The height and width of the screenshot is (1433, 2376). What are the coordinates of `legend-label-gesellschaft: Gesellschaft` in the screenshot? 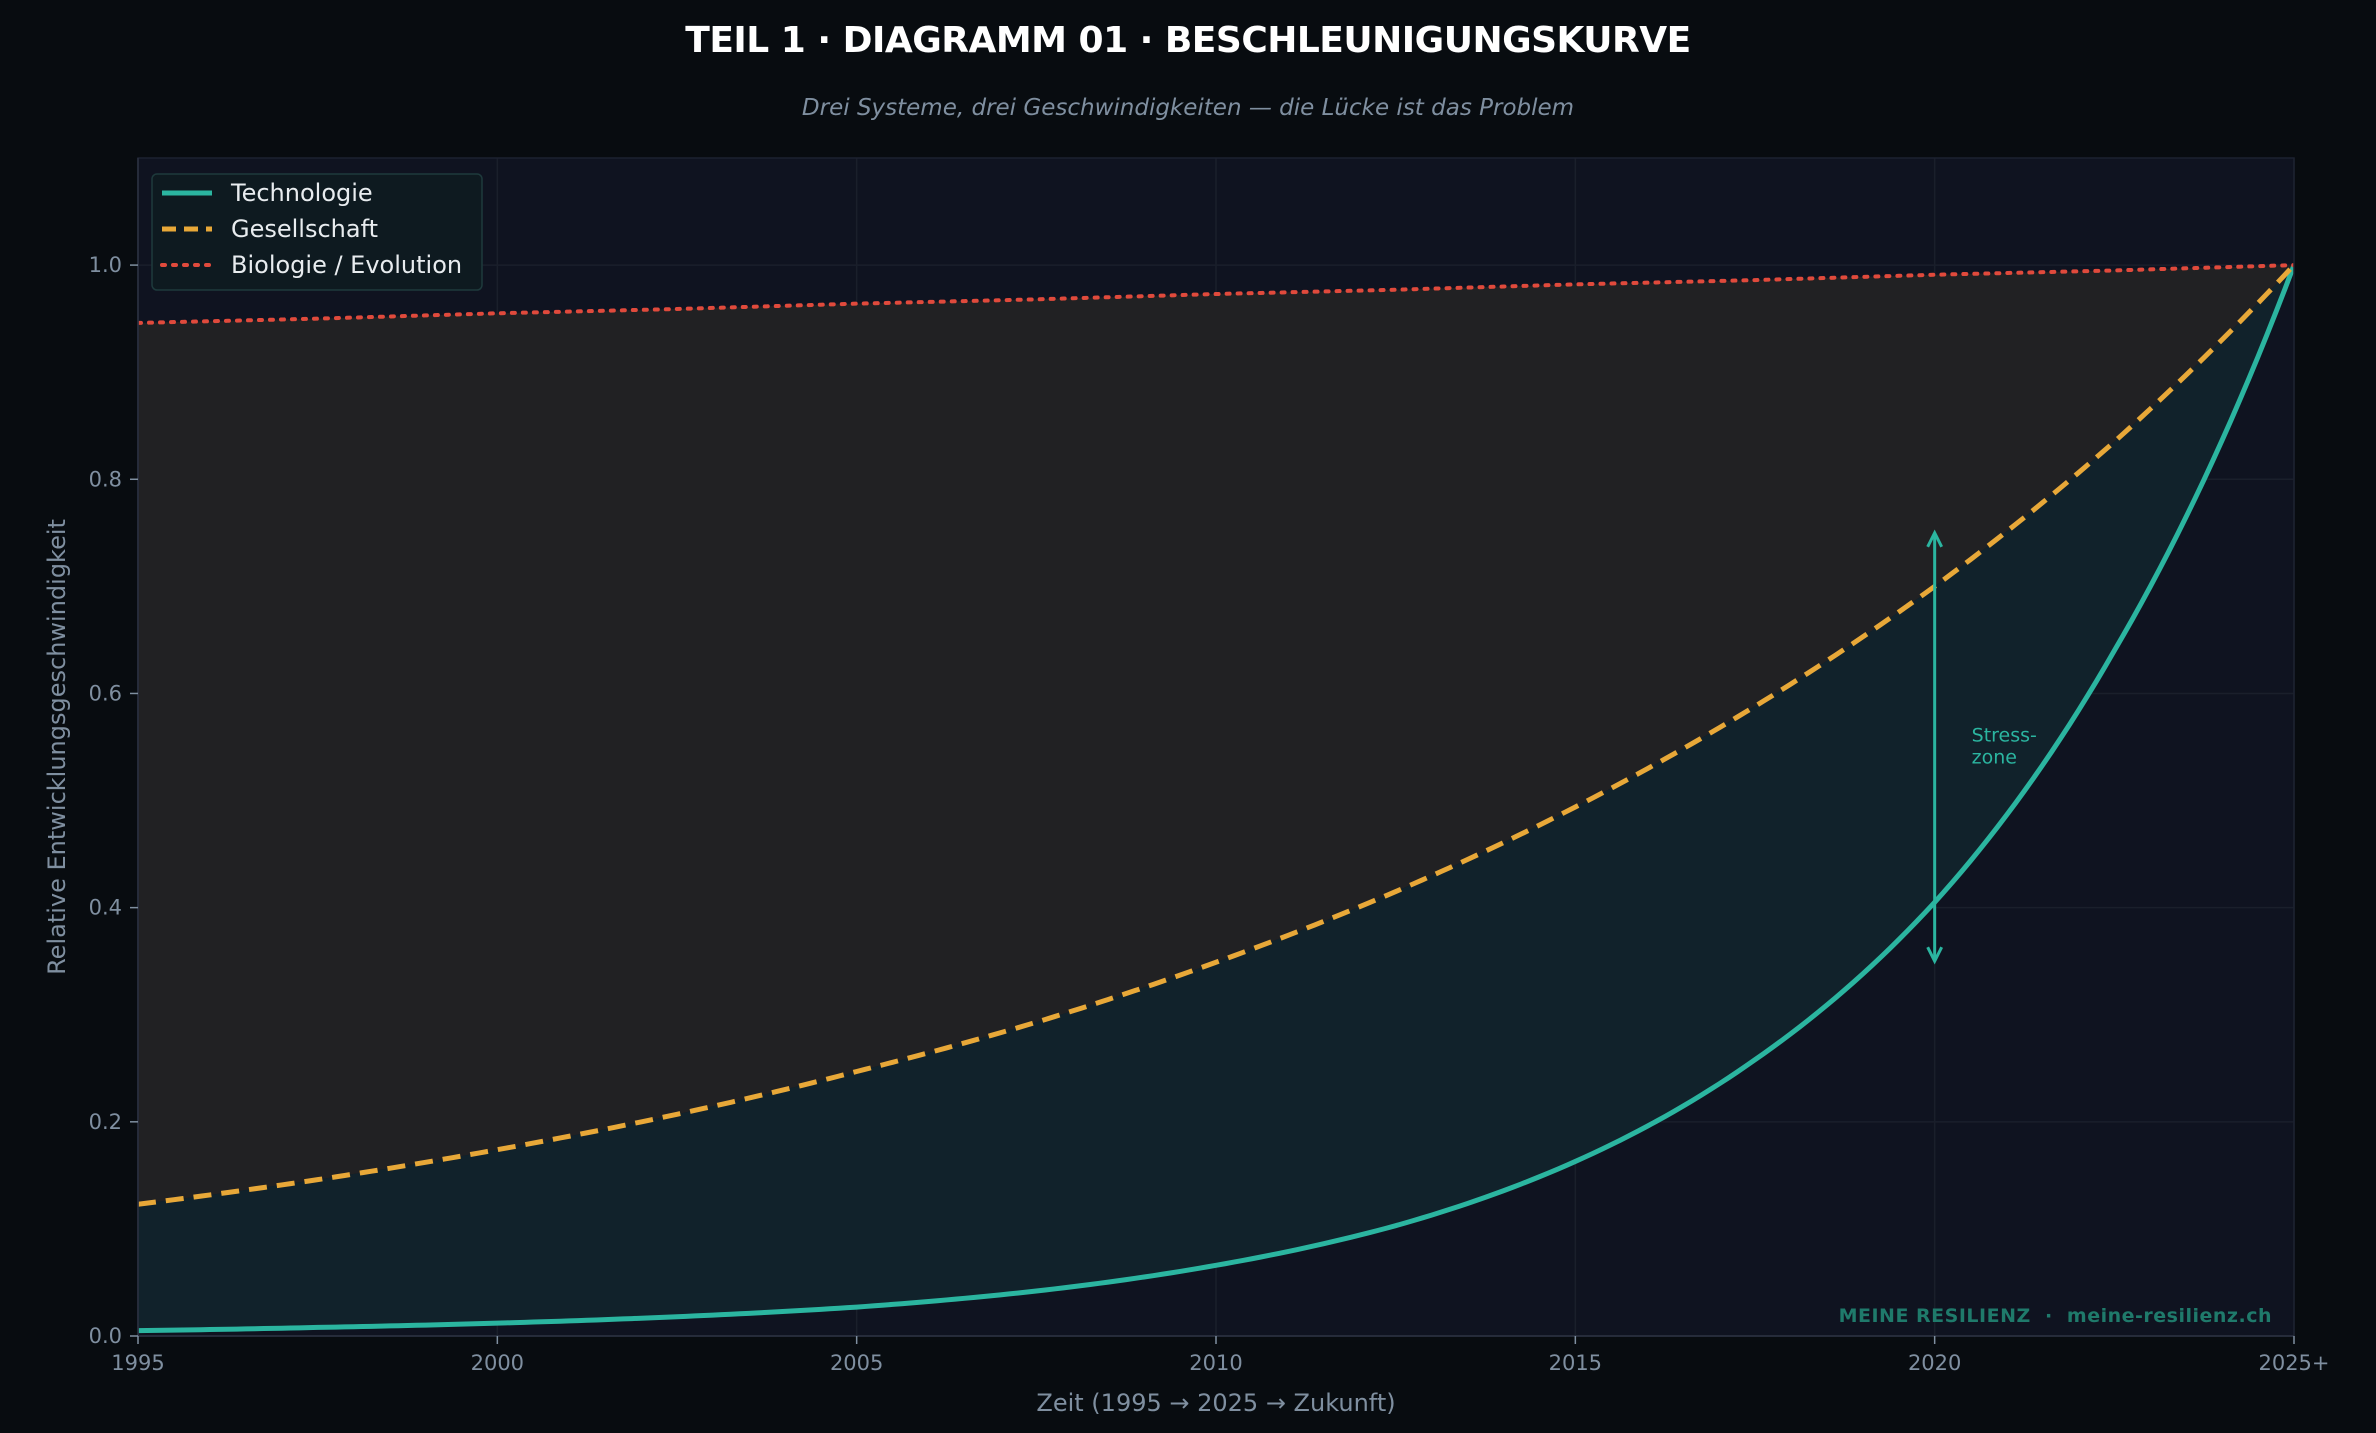 It's located at (304, 229).